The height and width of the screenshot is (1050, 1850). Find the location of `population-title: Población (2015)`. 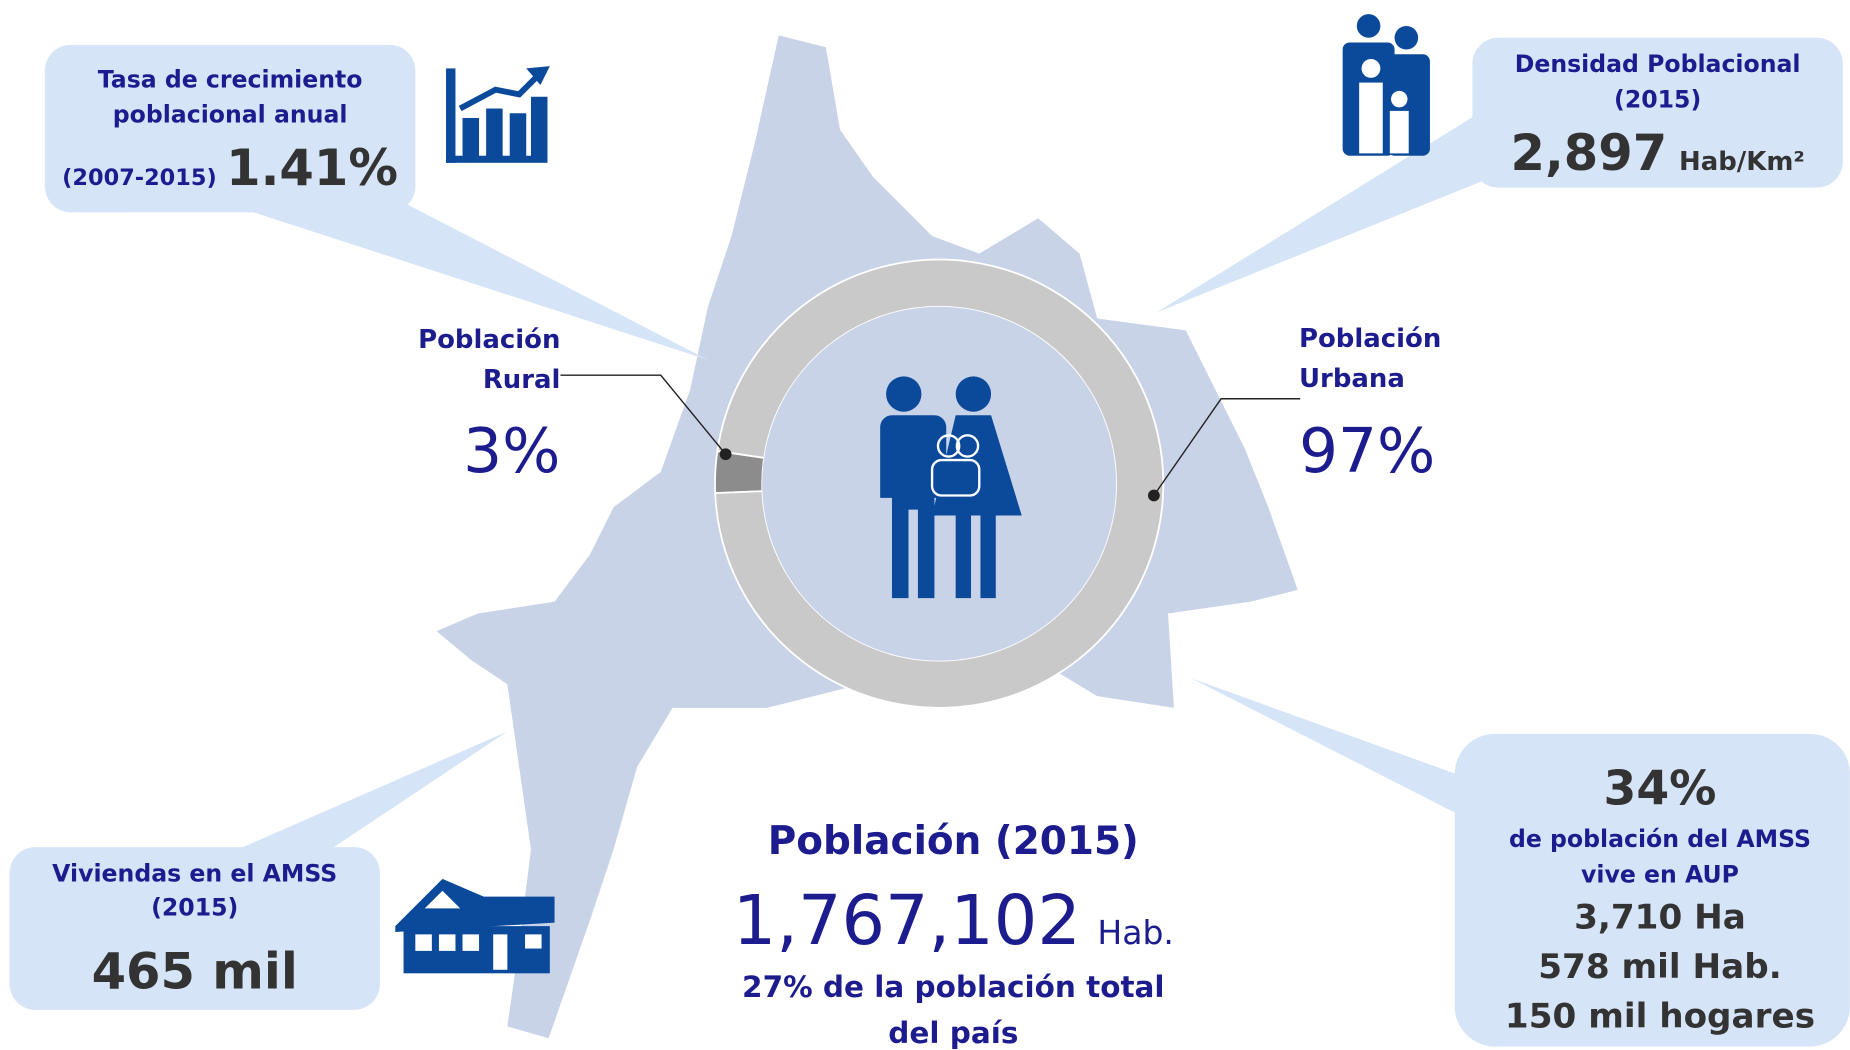

population-title: Población (2015) is located at coordinates (953, 841).